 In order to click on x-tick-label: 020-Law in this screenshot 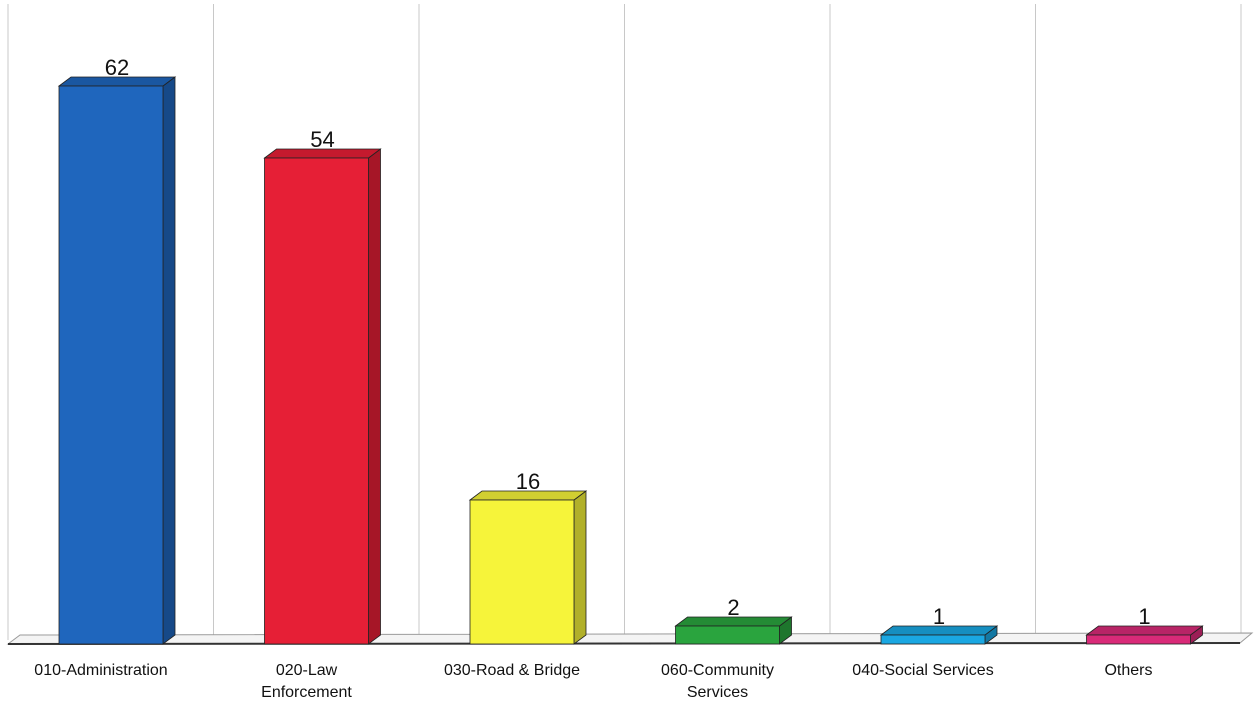, I will do `click(307, 670)`.